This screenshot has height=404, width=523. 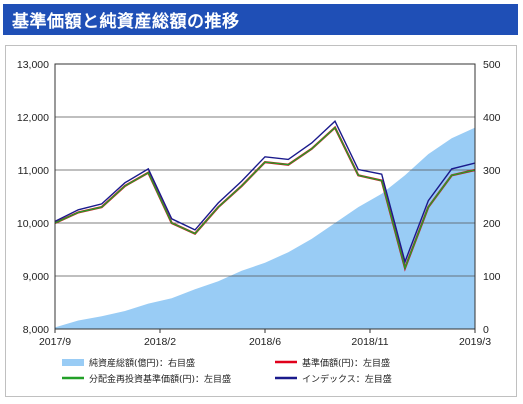 I want to click on x-tick-label: 2019/3, so click(x=475, y=342).